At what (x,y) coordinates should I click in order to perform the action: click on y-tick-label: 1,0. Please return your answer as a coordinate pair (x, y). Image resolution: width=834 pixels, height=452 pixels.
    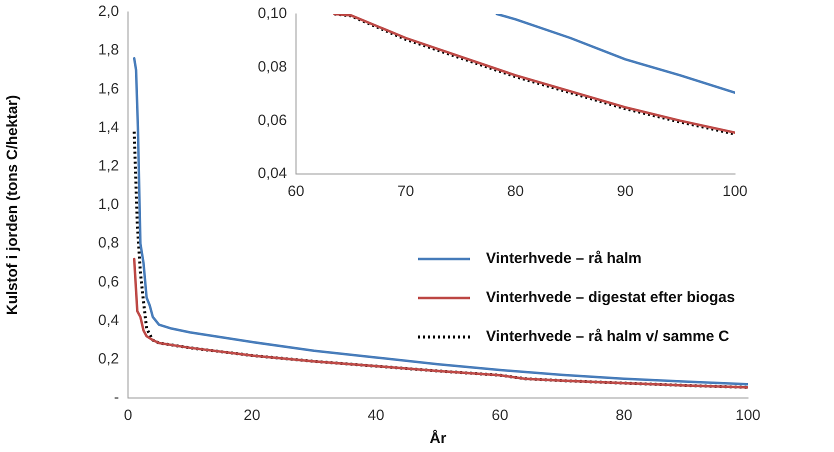
    Looking at the image, I should click on (108, 205).